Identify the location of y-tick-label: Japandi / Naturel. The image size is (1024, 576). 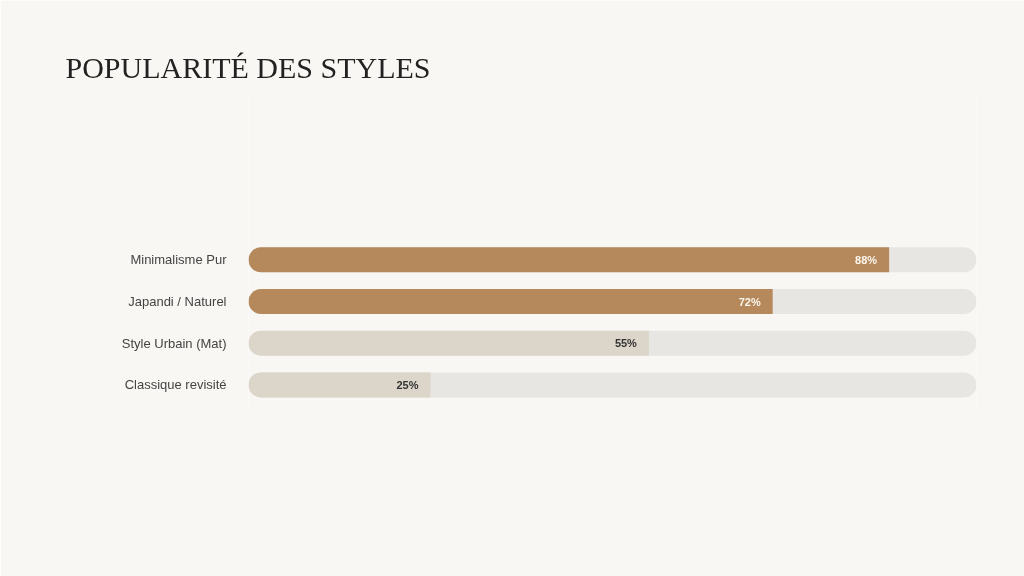
(177, 302).